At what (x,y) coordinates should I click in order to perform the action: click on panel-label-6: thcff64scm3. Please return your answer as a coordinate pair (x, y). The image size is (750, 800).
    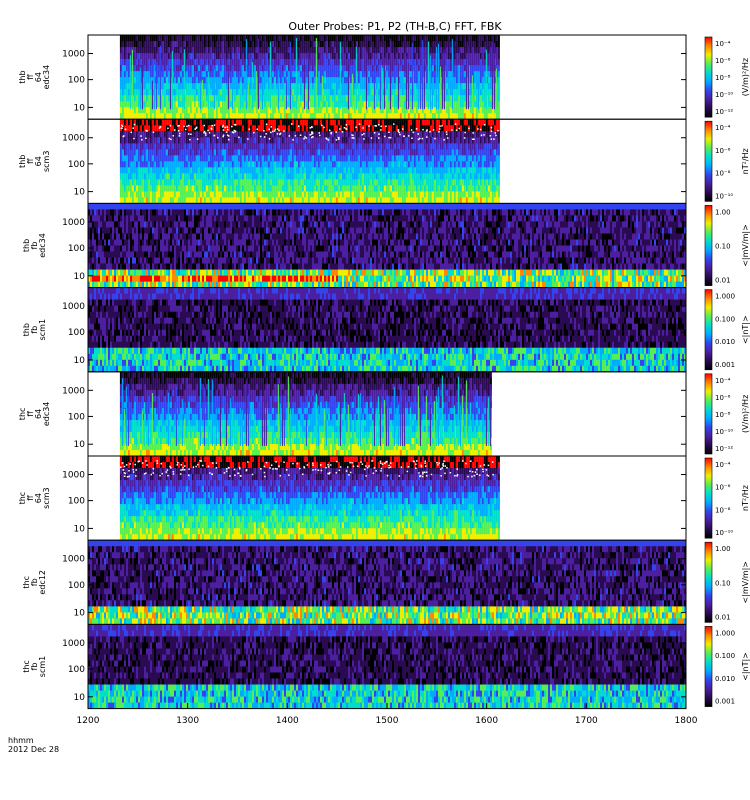
    Looking at the image, I should click on (34, 497).